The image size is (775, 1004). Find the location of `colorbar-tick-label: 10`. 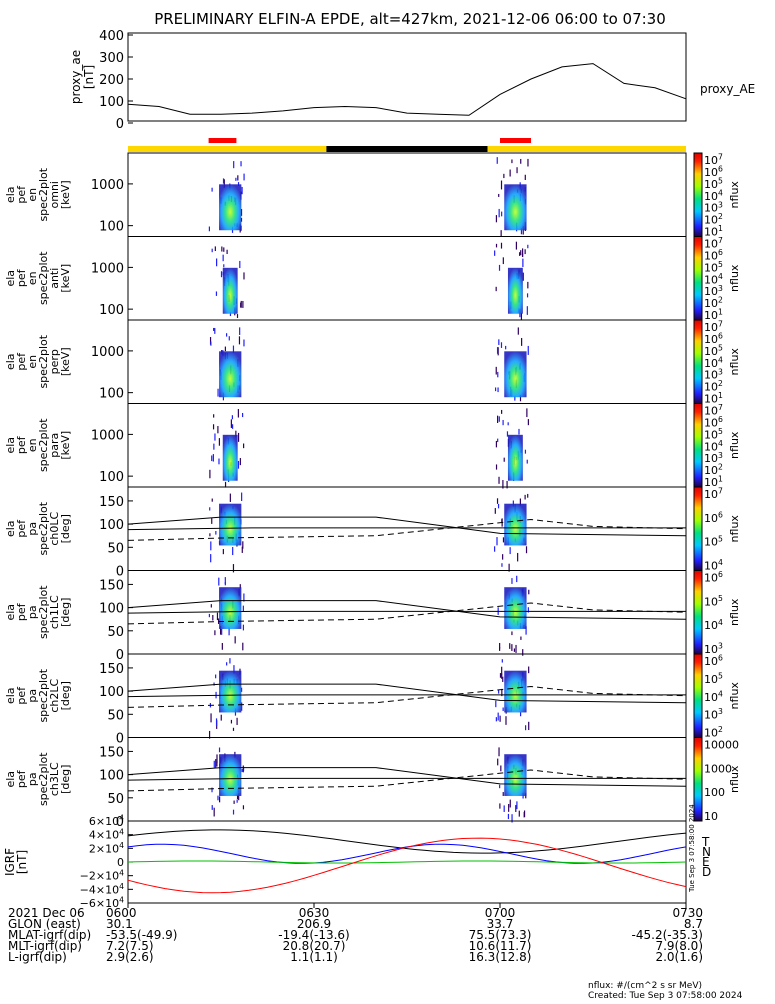

colorbar-tick-label: 10 is located at coordinates (711, 816).